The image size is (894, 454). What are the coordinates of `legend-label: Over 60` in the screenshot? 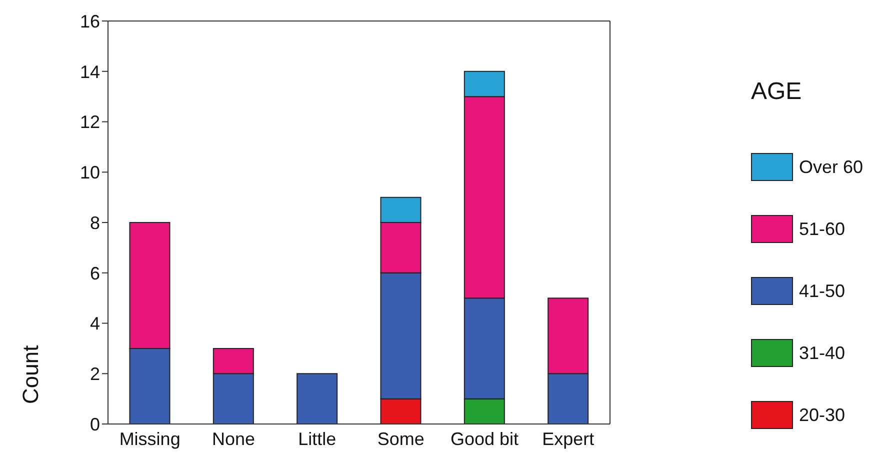 It's located at (831, 167).